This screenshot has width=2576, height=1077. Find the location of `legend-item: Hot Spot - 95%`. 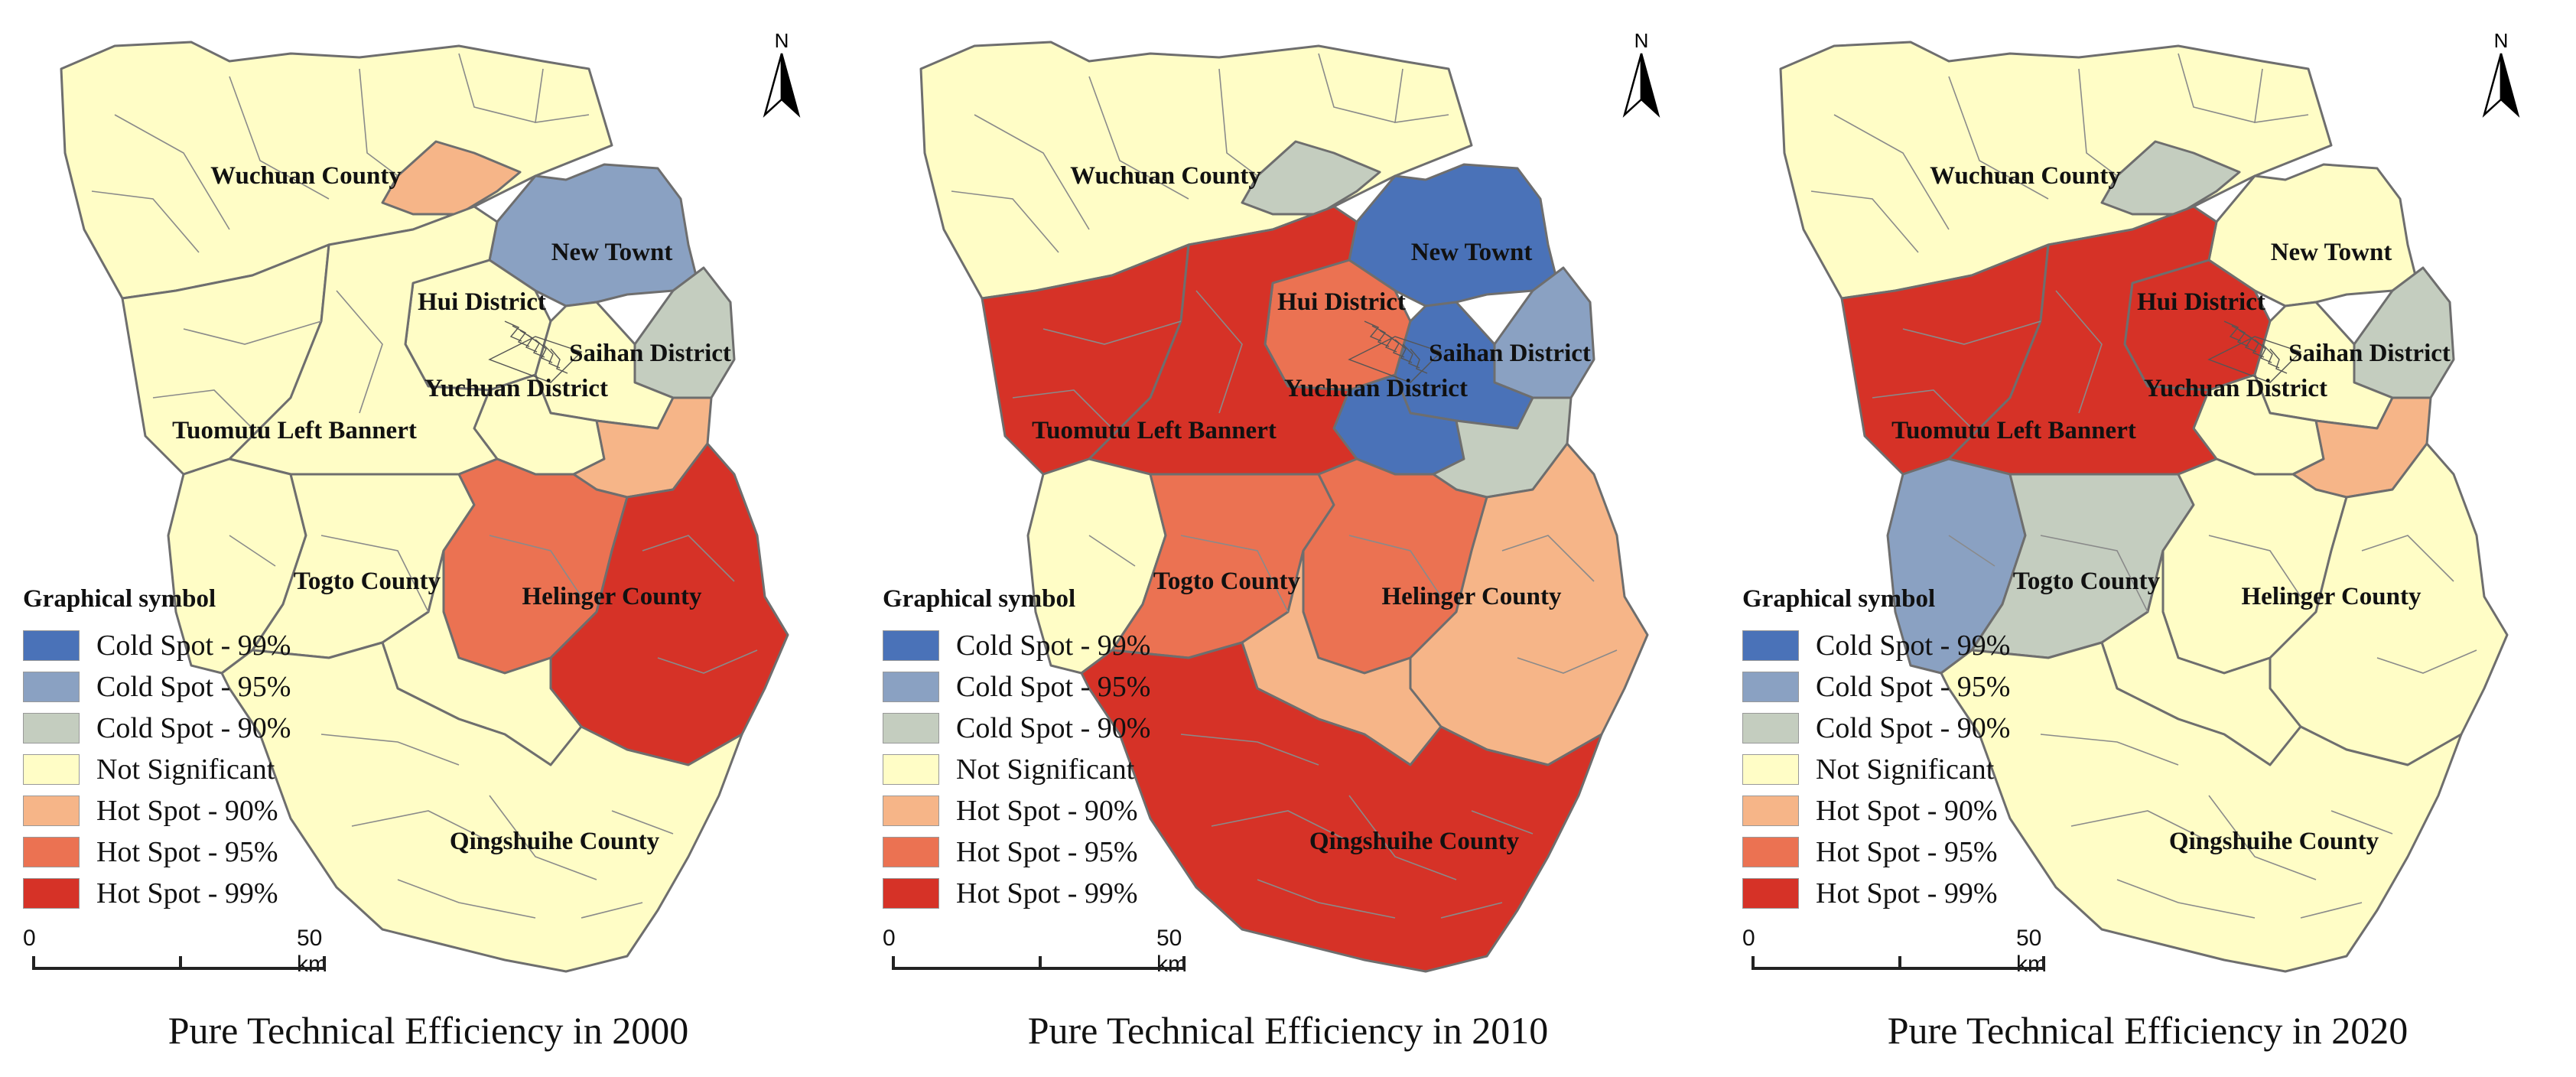

legend-item: Hot Spot - 95% is located at coordinates (183, 852).